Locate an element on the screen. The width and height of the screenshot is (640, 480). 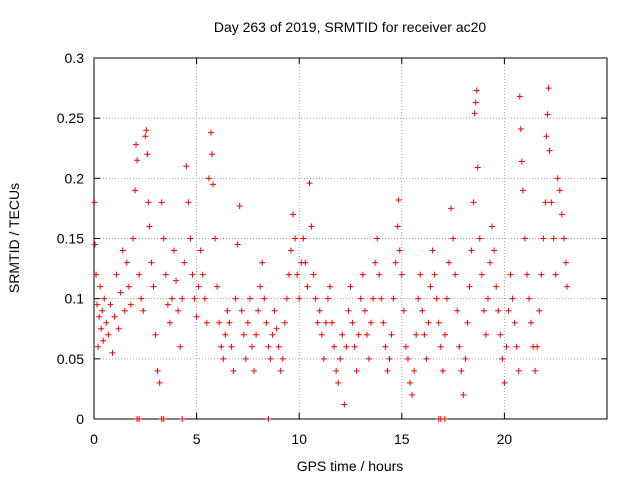
x-tick-label: 20 is located at coordinates (505, 439).